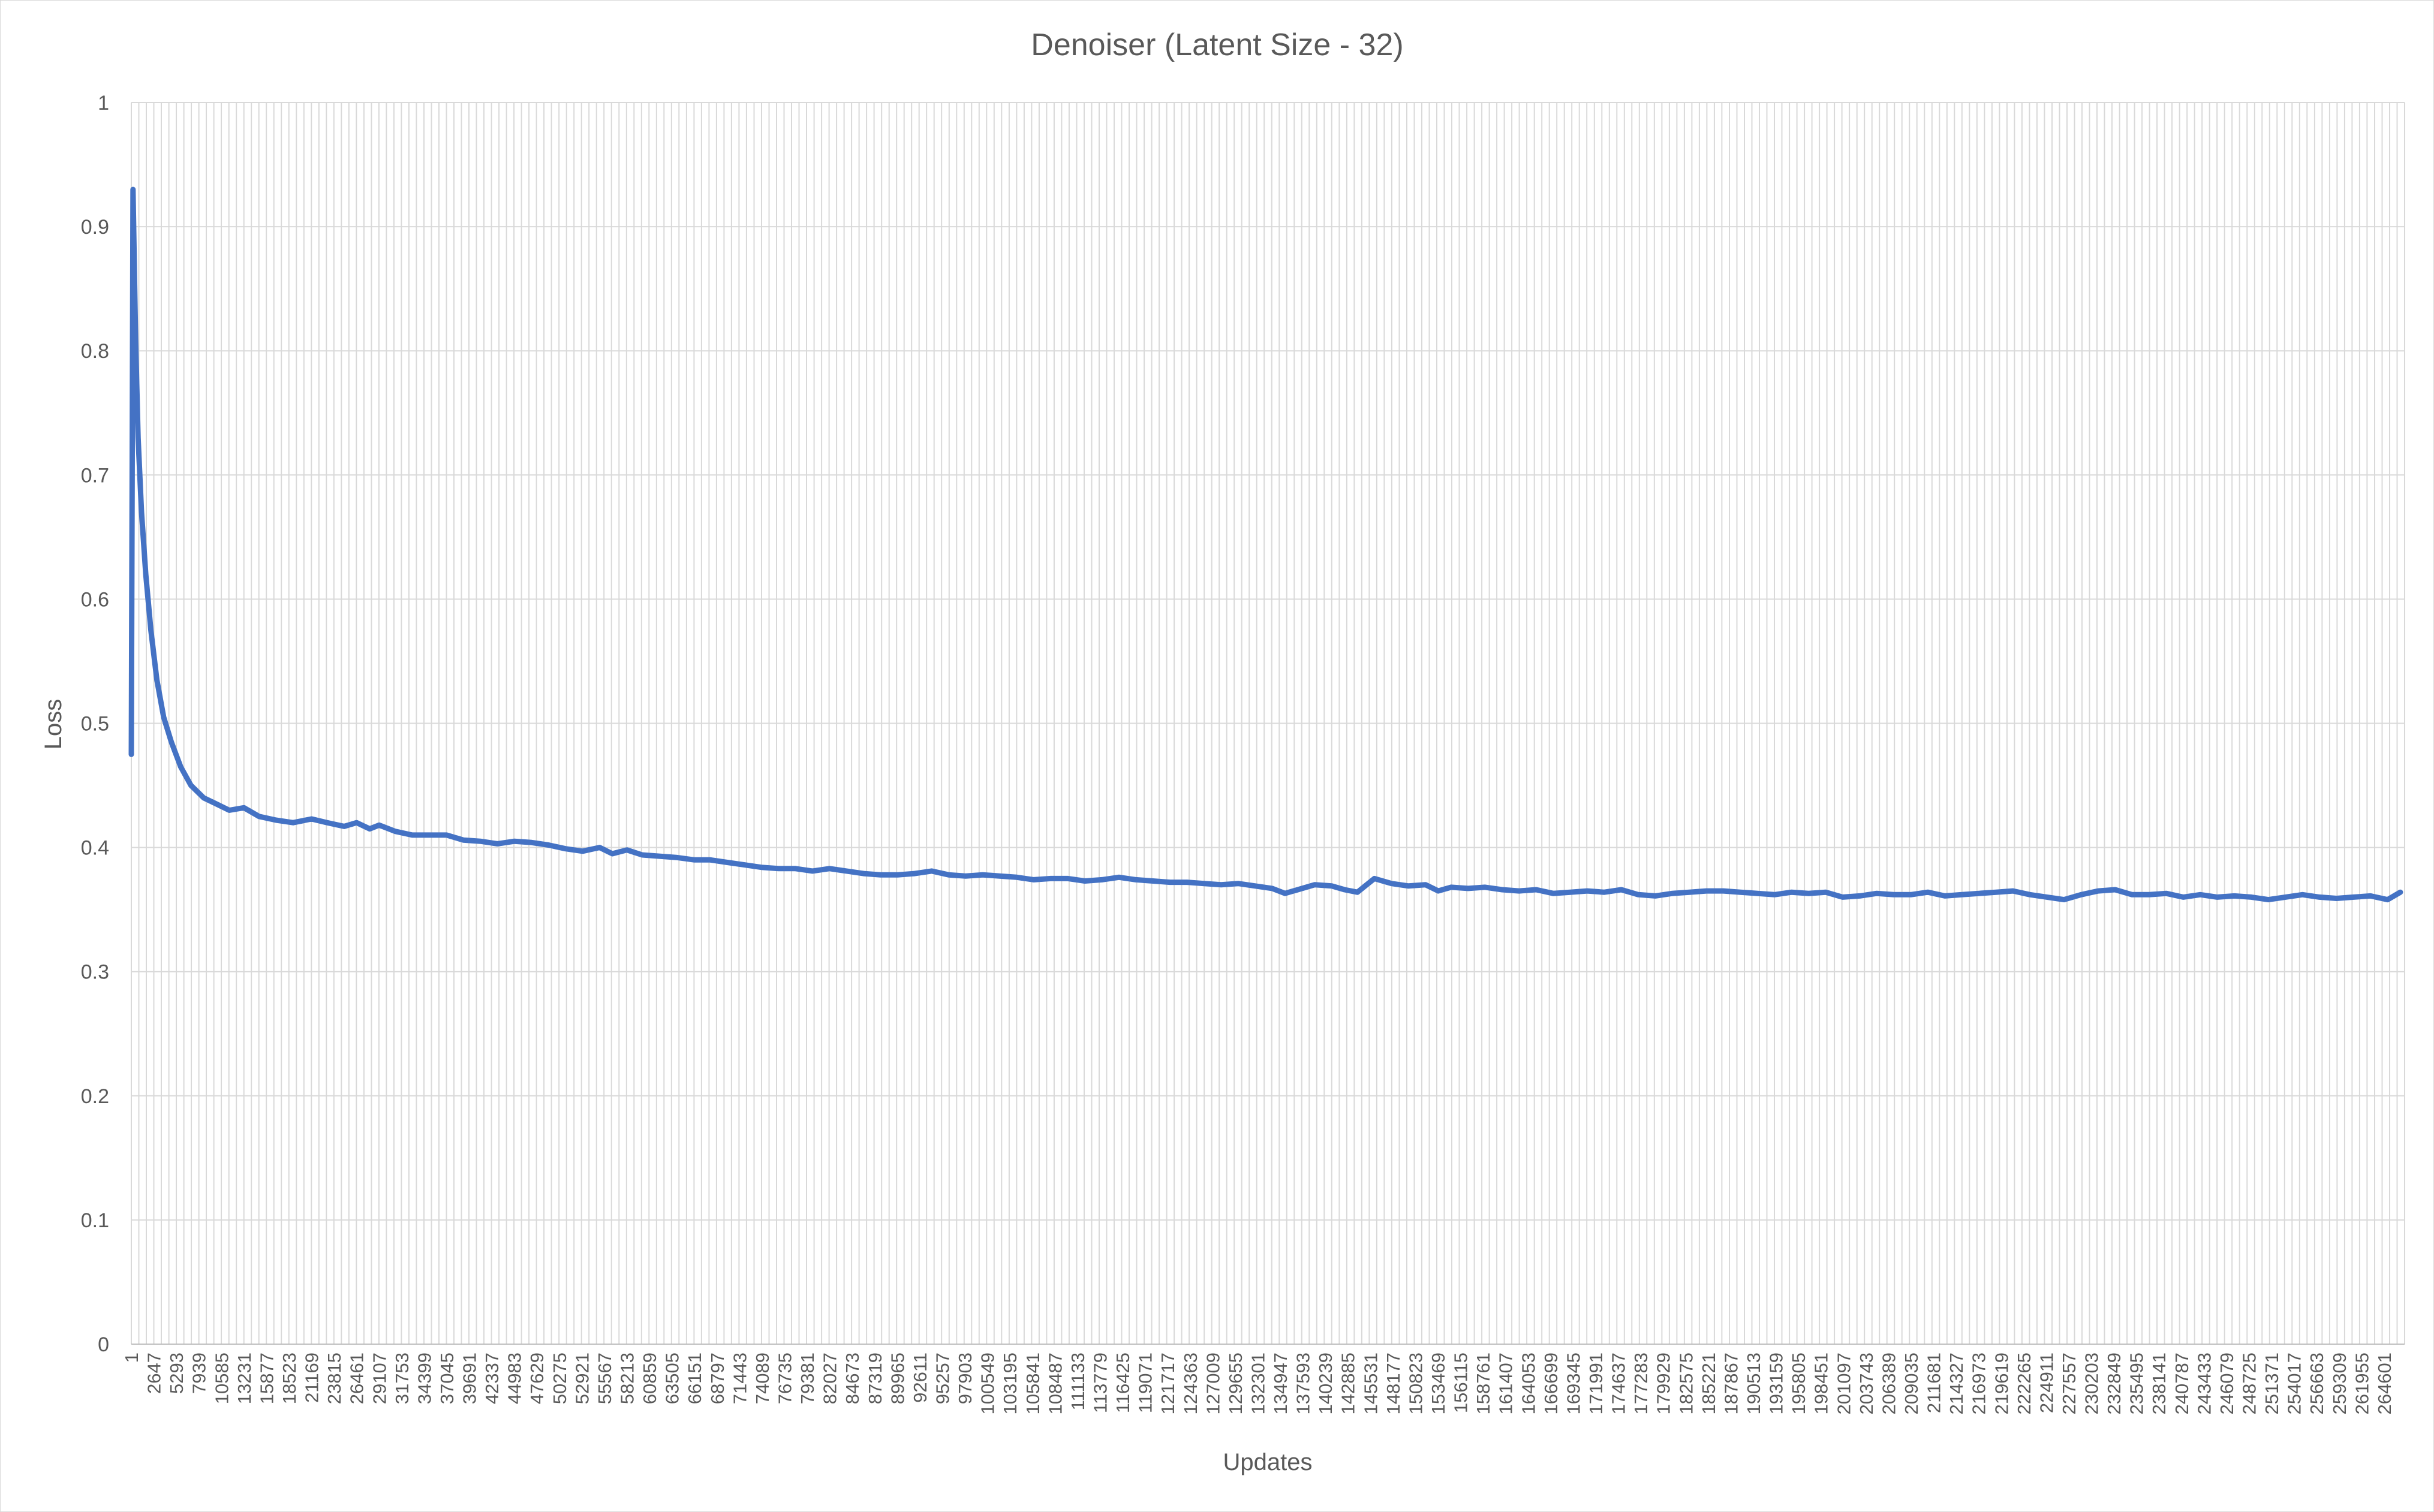  I want to click on x-tick-label: 261955, so click(2361, 1383).